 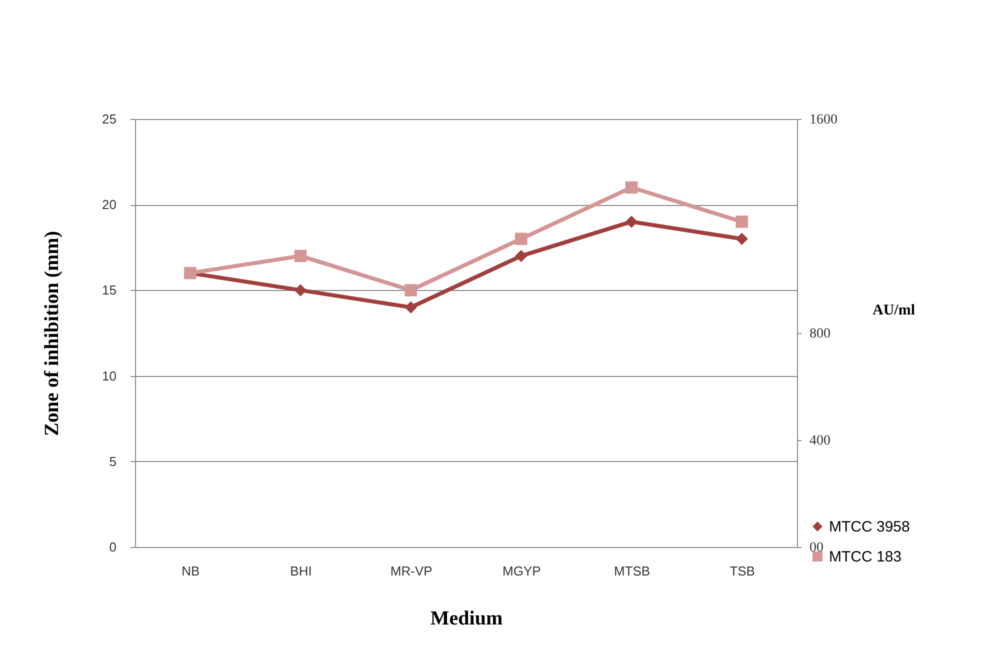 I want to click on y-axis-title: Zone of inhibition (mm), so click(x=52, y=333).